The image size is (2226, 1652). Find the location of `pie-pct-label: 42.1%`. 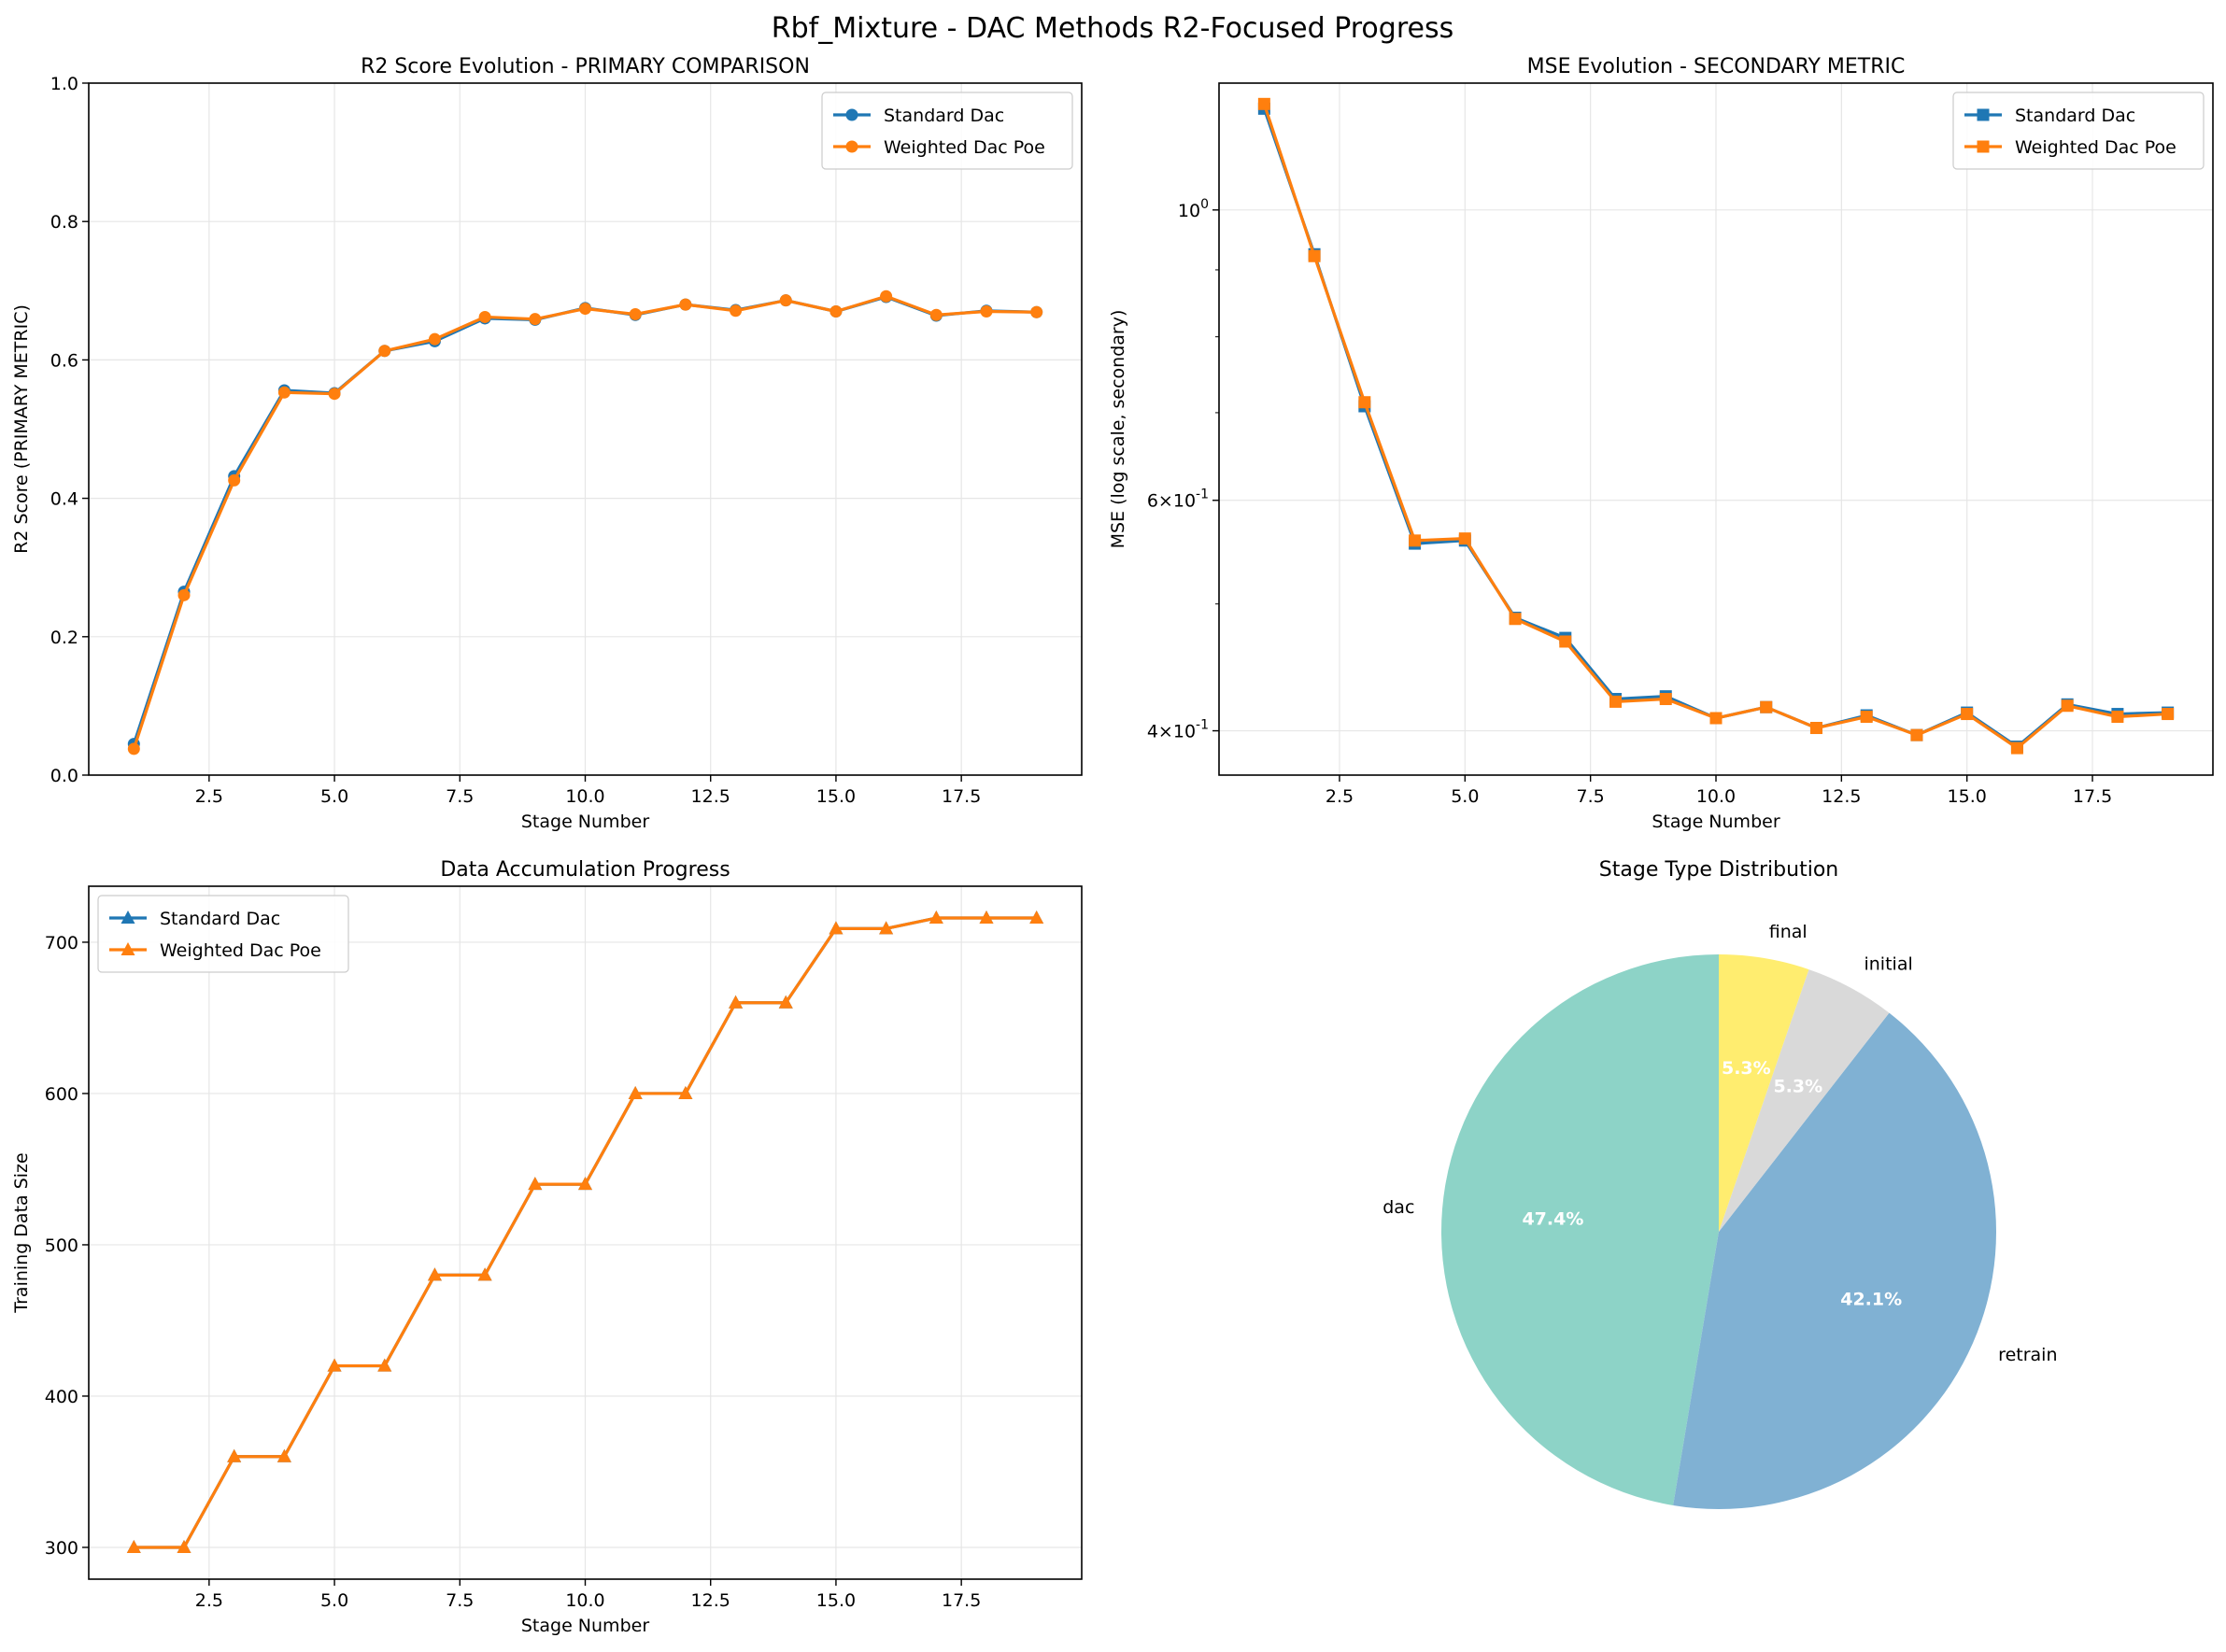

pie-pct-label: 42.1% is located at coordinates (1871, 1300).